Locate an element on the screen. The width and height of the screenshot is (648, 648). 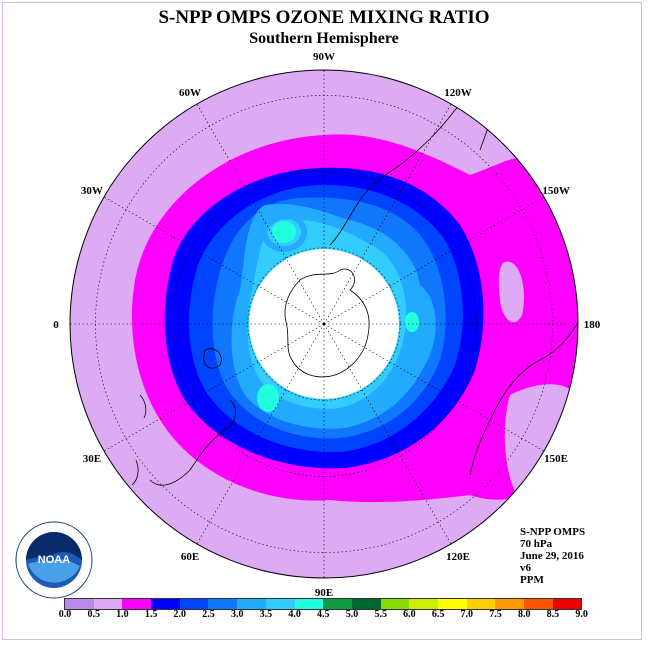
colorbar-tick-label: 3.0 is located at coordinates (237, 614).